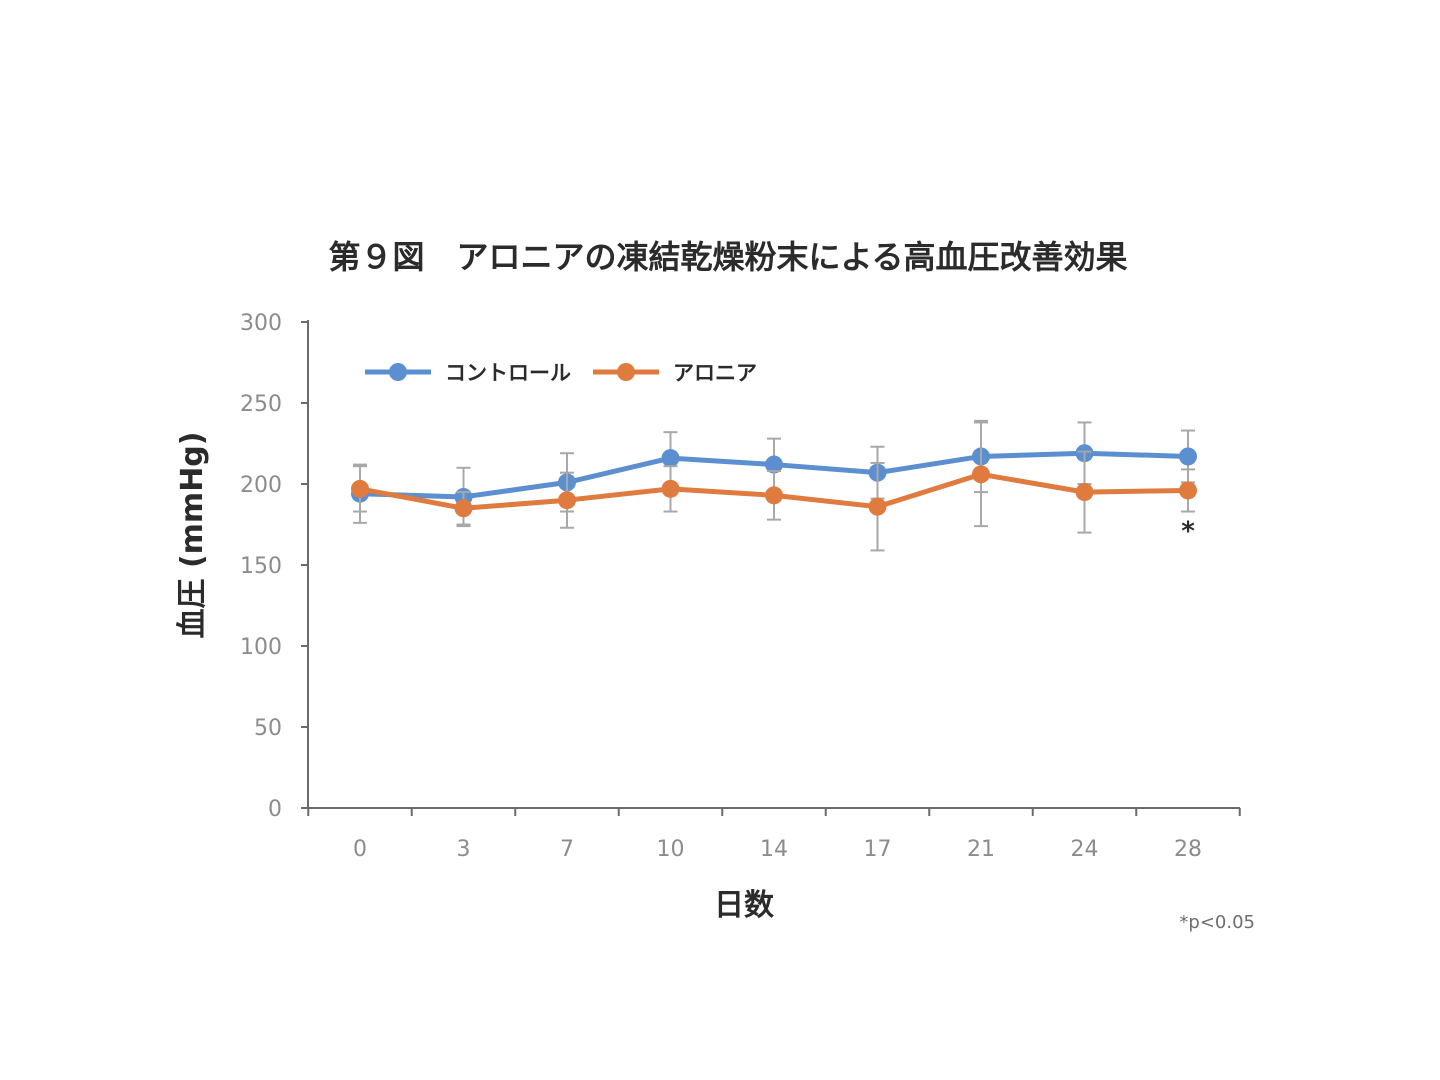 The image size is (1440, 1080). I want to click on x-tick-label: 21, so click(981, 849).